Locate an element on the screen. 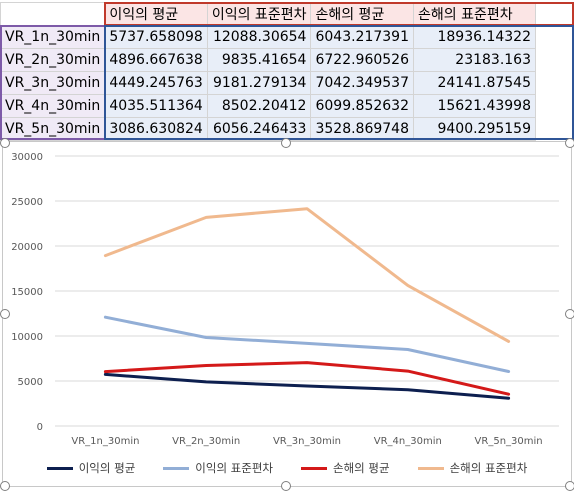  x-tick-label: VR_5n_30min is located at coordinates (509, 441).